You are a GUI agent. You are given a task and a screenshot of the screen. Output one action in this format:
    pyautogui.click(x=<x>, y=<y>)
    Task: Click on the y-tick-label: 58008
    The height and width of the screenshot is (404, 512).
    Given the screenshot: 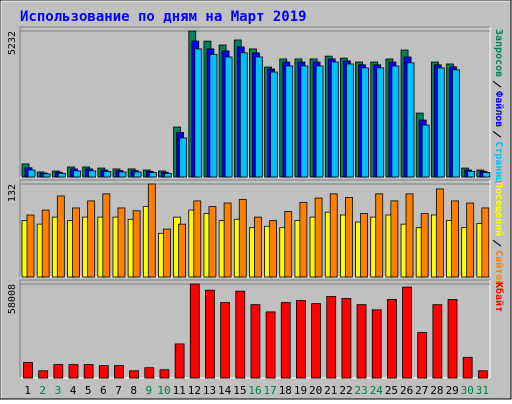 What is the action you would take?
    pyautogui.click(x=12, y=299)
    